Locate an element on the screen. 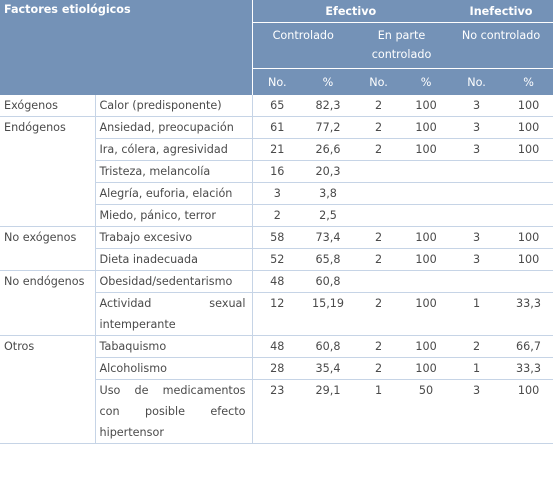 The width and height of the screenshot is (553, 477). table-row: Otros Tabaquismo 48 60,8 2 100 2 66,7 is located at coordinates (276, 346).